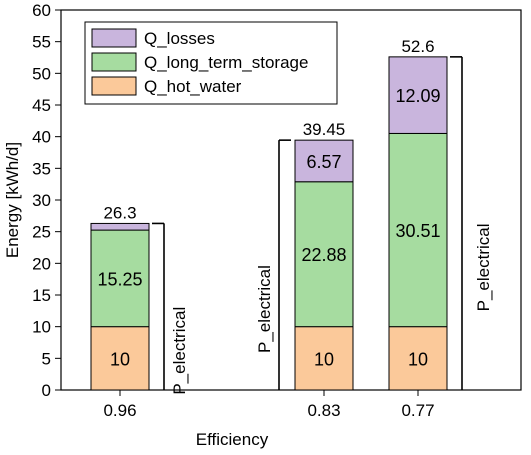 Image resolution: width=531 pixels, height=455 pixels. I want to click on y-tick-label: 0, so click(46, 390).